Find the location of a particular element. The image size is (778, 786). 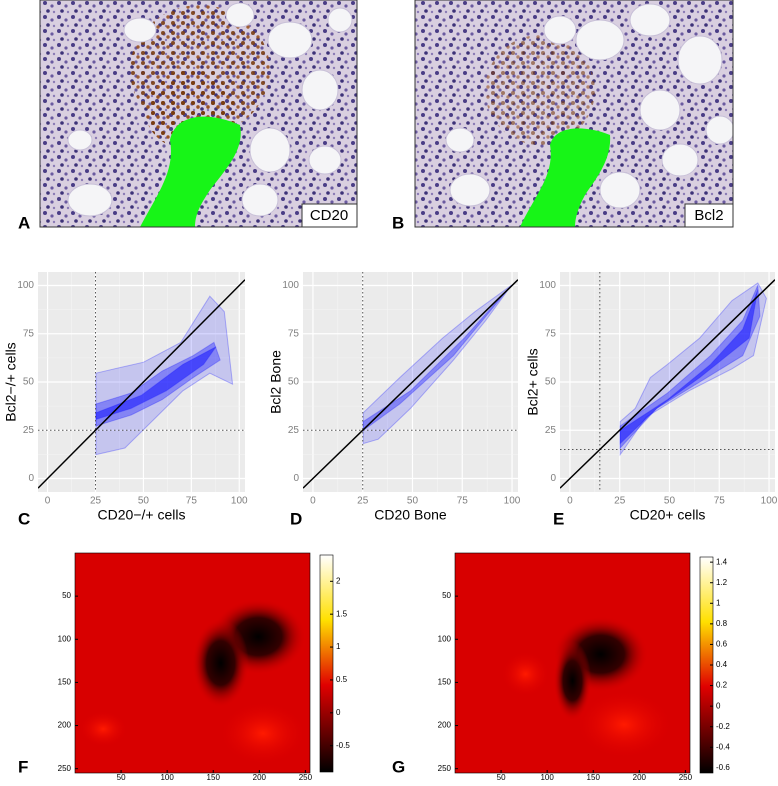

panel-letter: A is located at coordinates (24, 222).